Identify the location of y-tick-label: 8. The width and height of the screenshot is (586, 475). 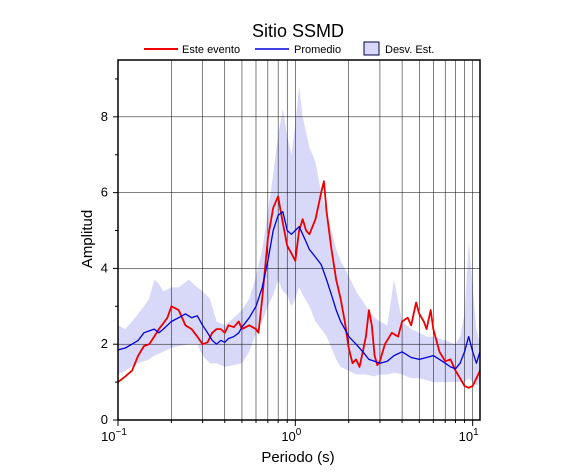
(104, 116).